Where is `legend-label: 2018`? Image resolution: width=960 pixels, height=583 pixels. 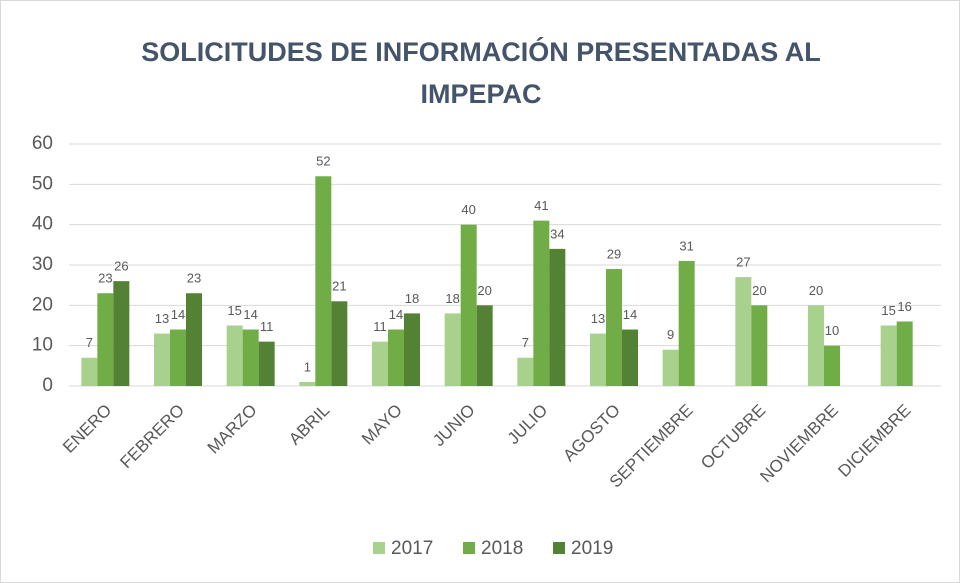 legend-label: 2018 is located at coordinates (502, 548).